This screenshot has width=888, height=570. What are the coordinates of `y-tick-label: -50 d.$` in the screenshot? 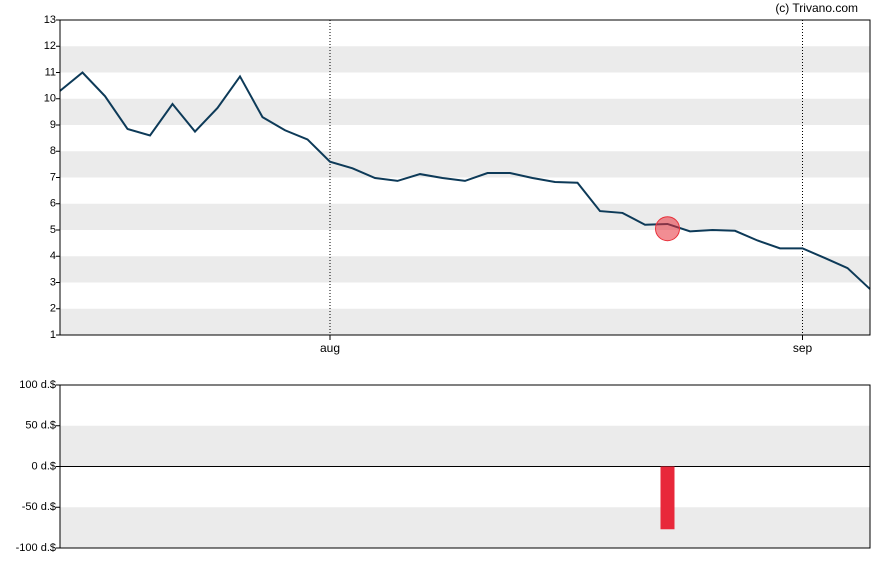 It's located at (39, 507).